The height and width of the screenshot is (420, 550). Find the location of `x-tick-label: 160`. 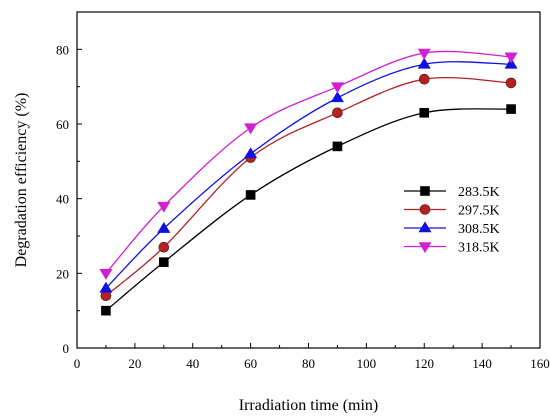

x-tick-label: 160 is located at coordinates (540, 363).